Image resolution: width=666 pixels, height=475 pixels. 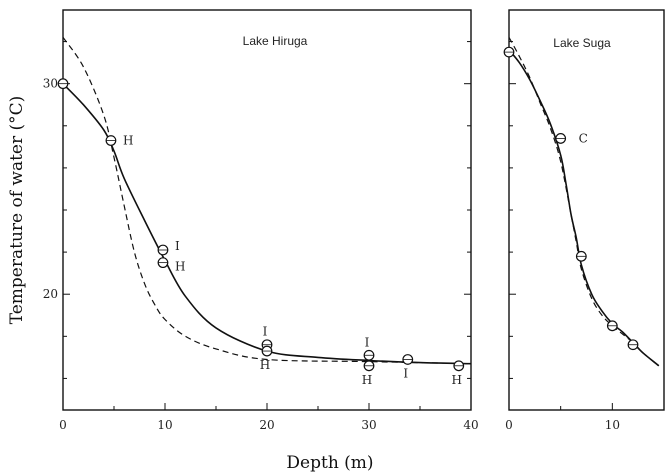 I want to click on data-point-label: C, so click(x=583, y=138).